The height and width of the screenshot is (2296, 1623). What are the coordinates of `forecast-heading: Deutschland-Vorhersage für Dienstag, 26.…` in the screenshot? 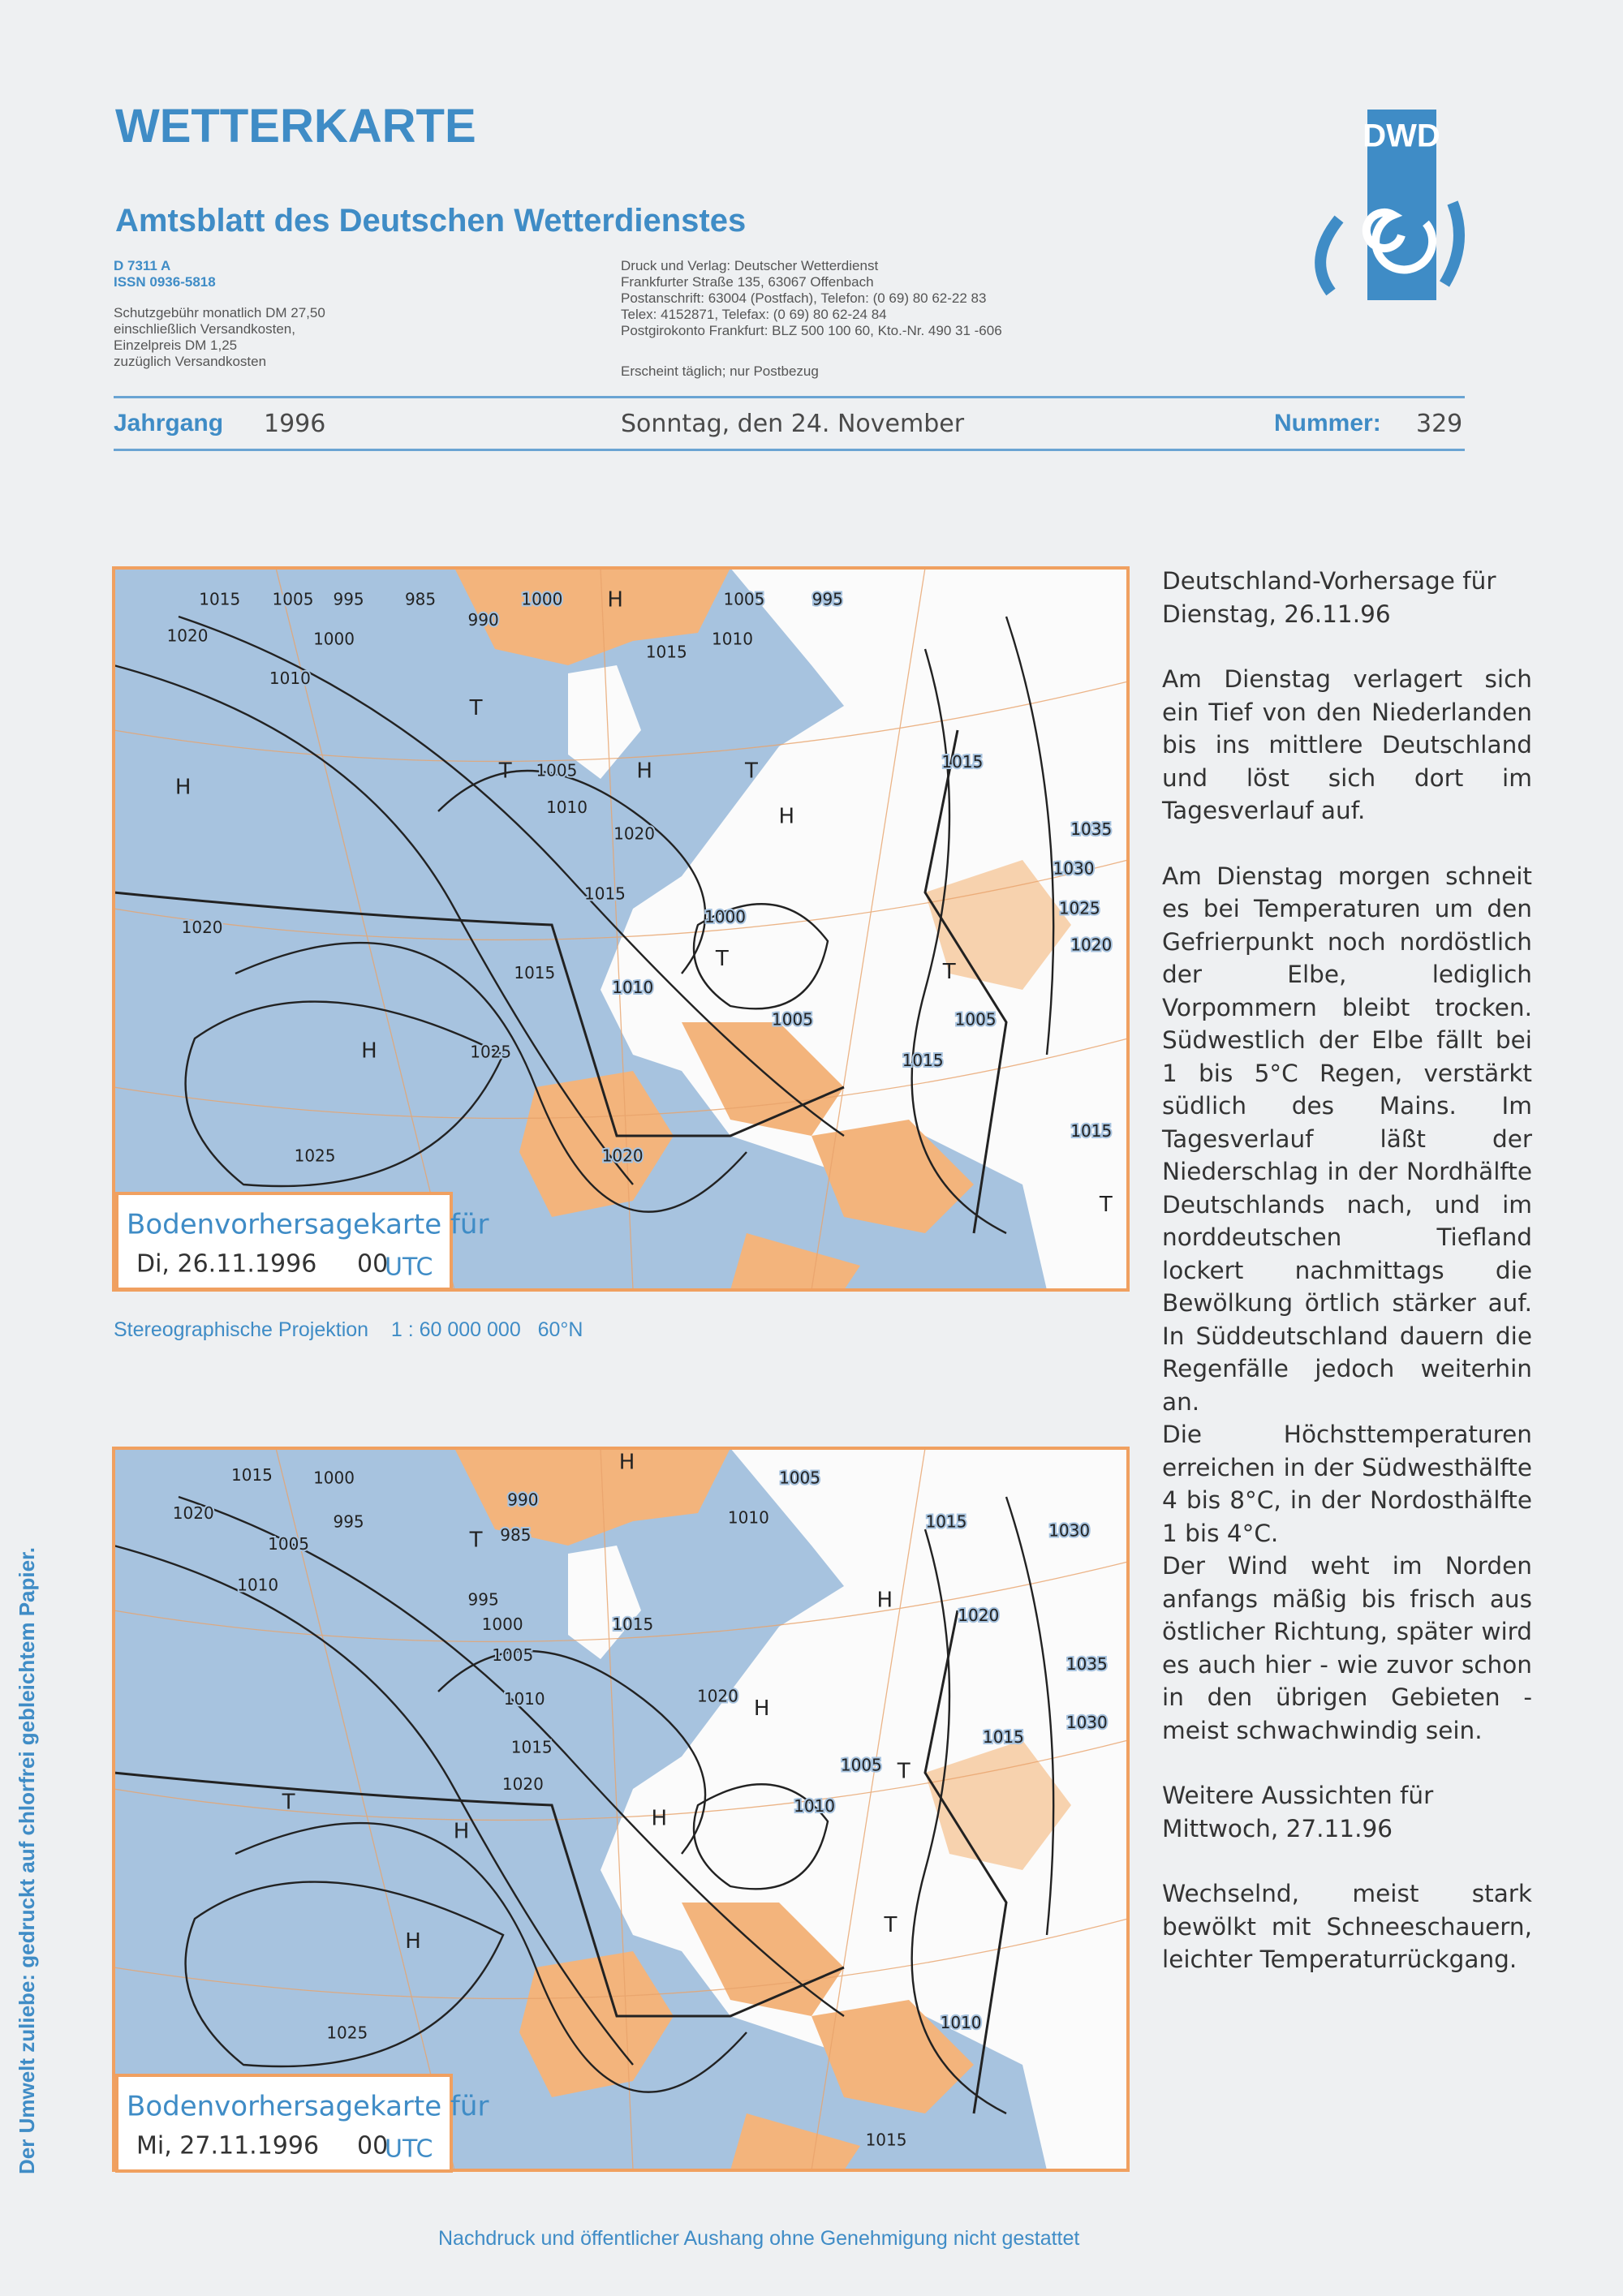 It's located at (1329, 597).